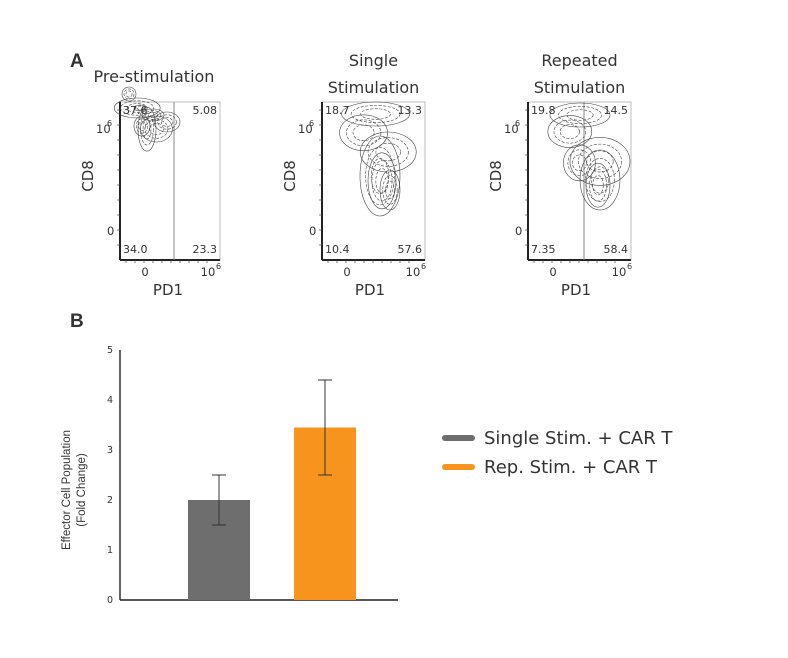 Image resolution: width=788 pixels, height=658 pixels. Describe the element at coordinates (373, 60) in the screenshot. I see `plot-title: Single` at that location.